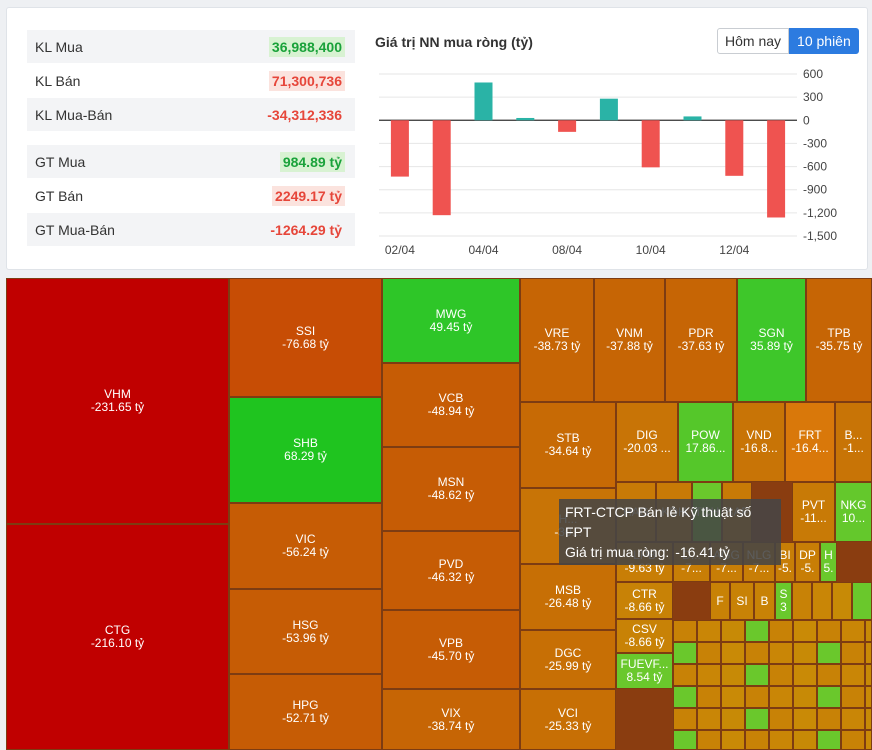 This screenshot has height=750, width=872. Describe the element at coordinates (644, 636) in the screenshot. I see `treemap-cell: CSV -8.66 tỷ` at that location.